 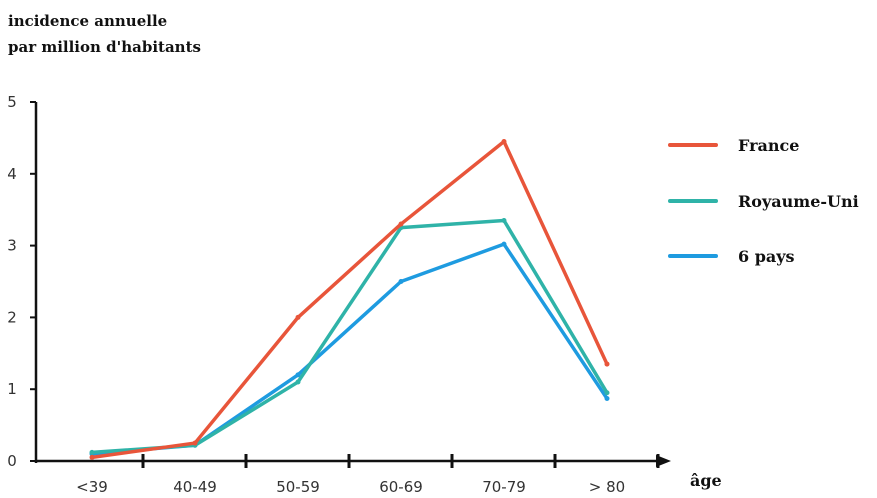 What do you see at coordinates (104, 47) in the screenshot?
I see `y-axis-title-line-2: par million d'habitants` at bounding box center [104, 47].